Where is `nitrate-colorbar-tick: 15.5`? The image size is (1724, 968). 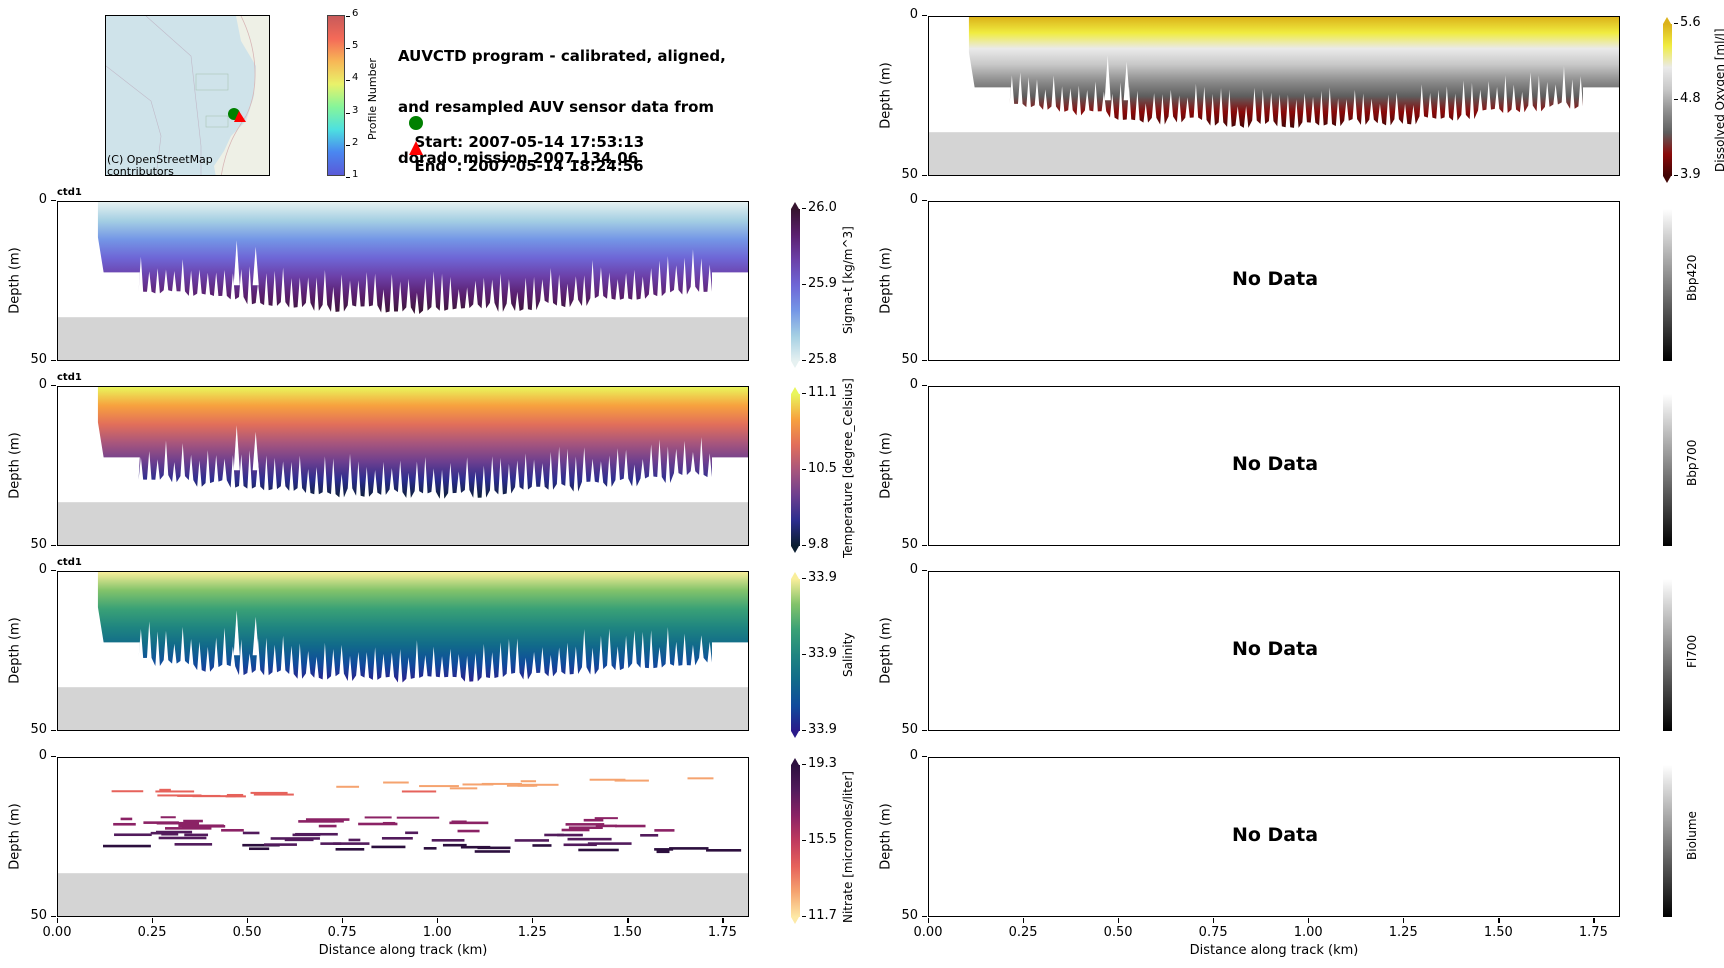
nitrate-colorbar-tick: 15.5 is located at coordinates (819, 839).